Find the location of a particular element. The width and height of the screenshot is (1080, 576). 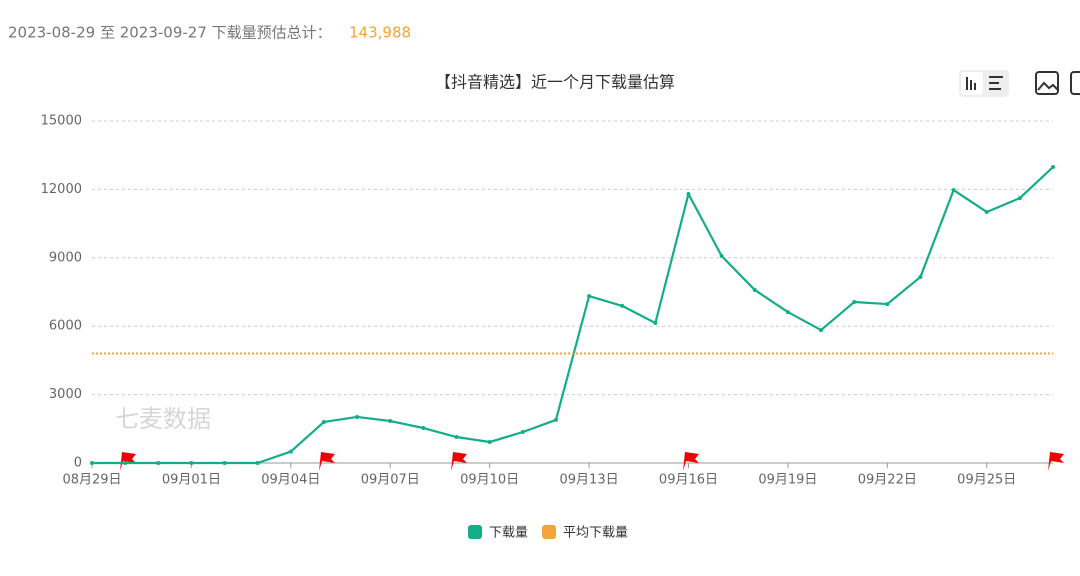

x-tick-label: 09月19日 is located at coordinates (787, 480).